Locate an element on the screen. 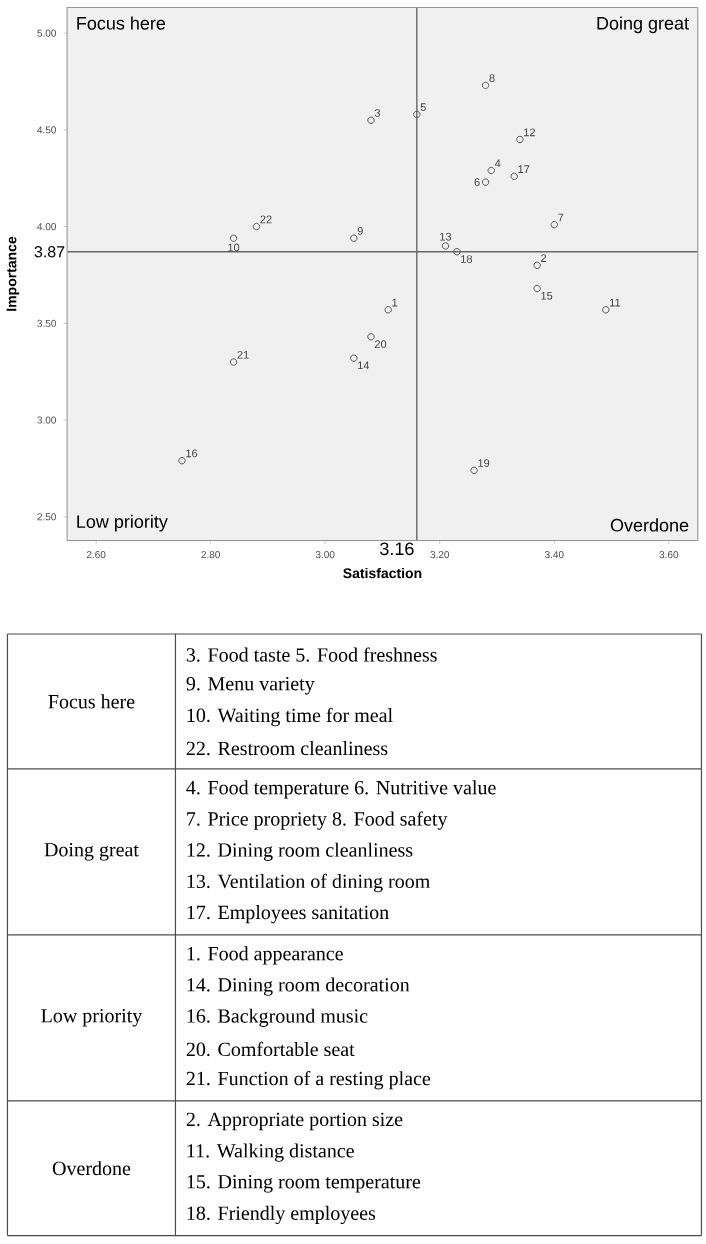  text: Doing great is located at coordinates (92, 852).